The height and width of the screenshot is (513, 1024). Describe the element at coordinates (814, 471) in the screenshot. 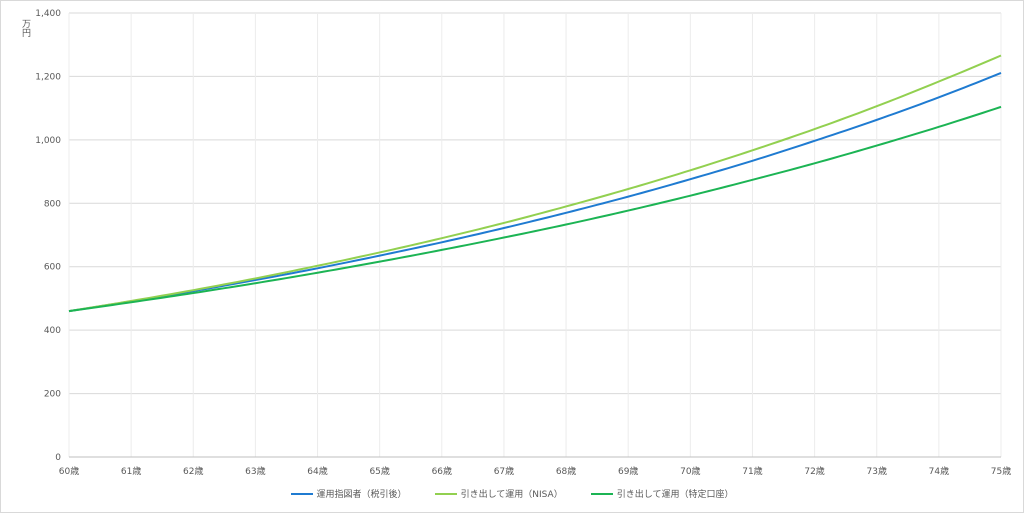

I see `x-tick-label: 72歳` at that location.